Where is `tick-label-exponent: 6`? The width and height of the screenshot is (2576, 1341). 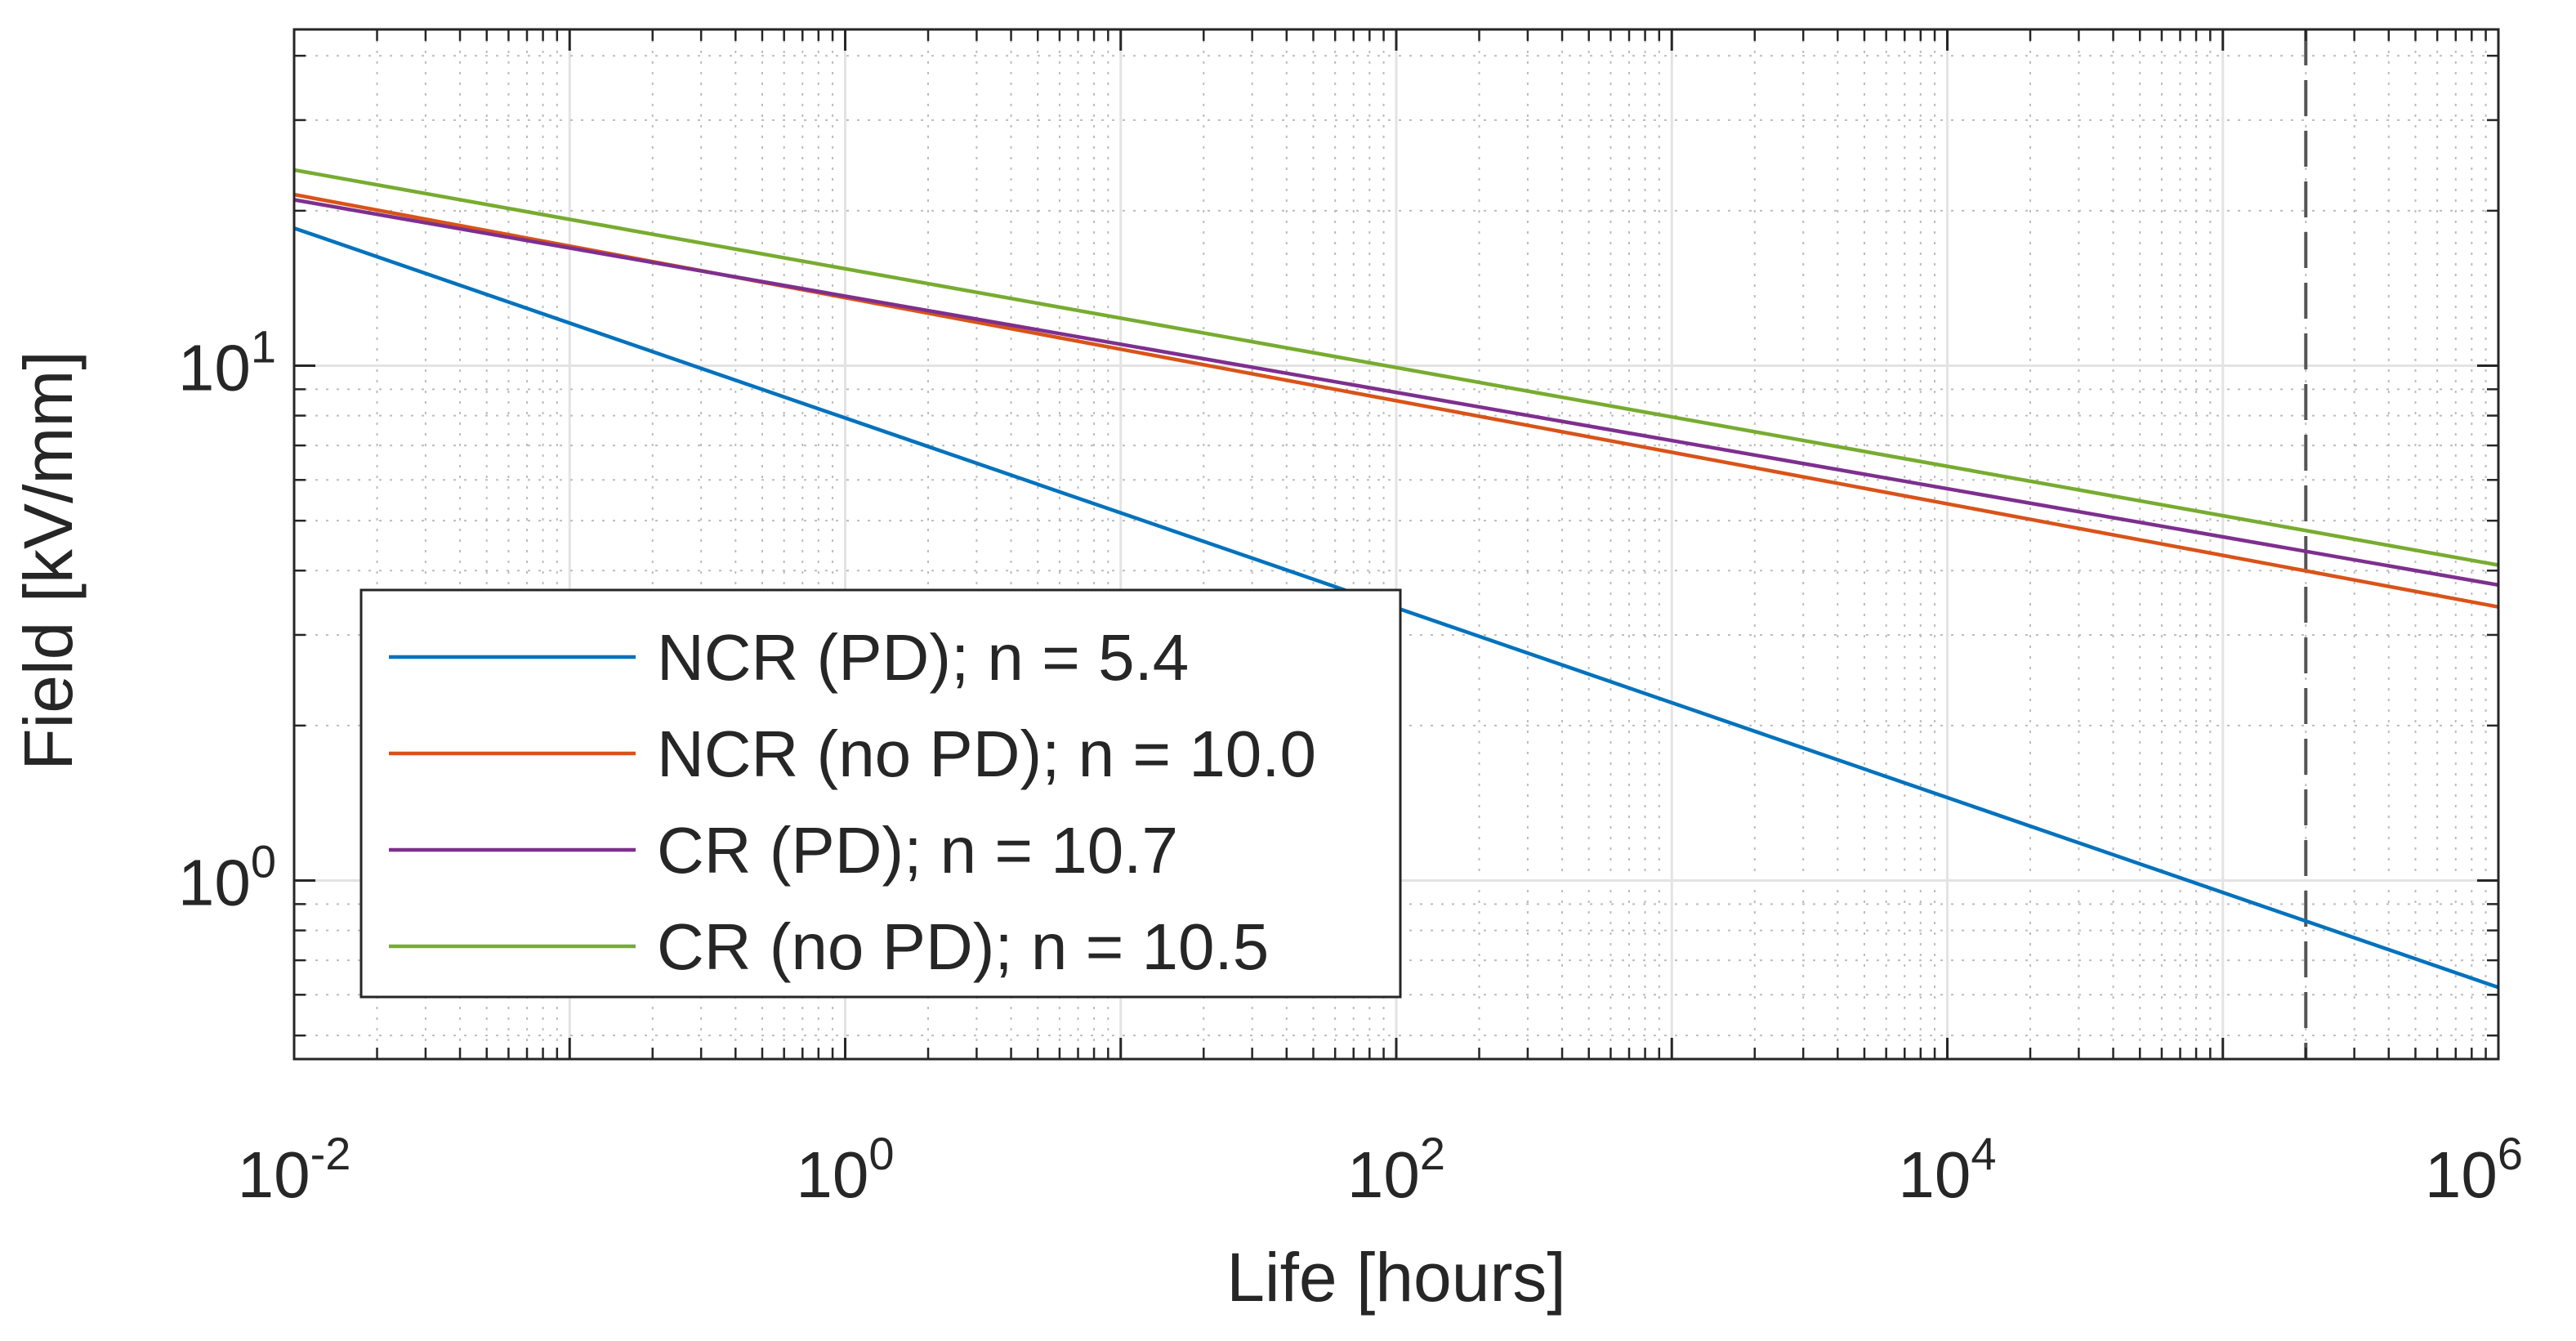 tick-label-exponent: 6 is located at coordinates (2511, 1153).